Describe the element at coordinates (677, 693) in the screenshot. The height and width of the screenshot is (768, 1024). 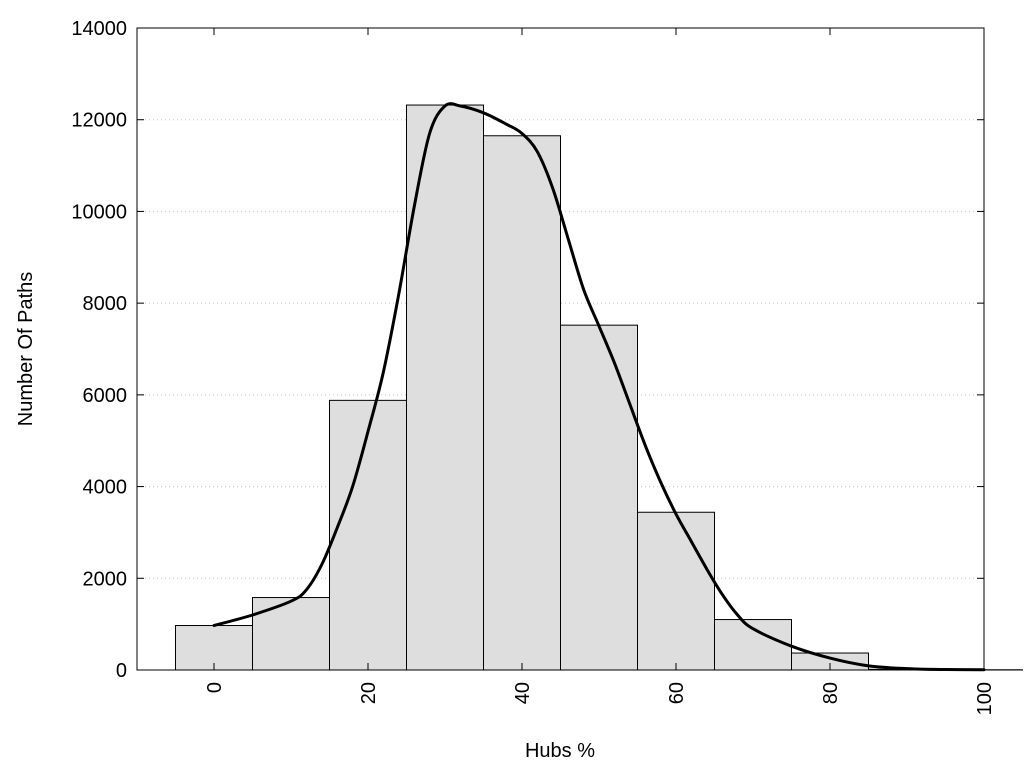
I see `x-tick-label-3: 60` at that location.